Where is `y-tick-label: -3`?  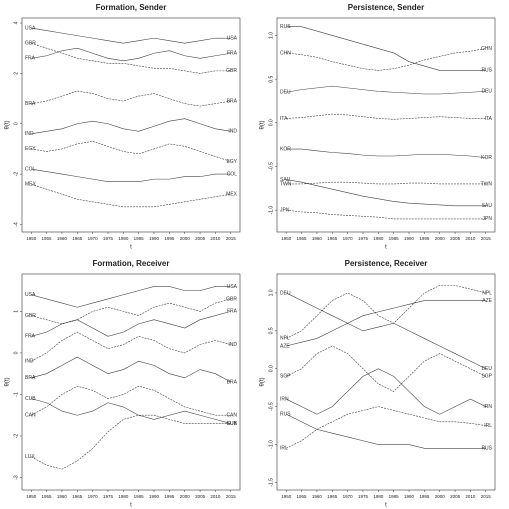 y-tick-label: -3 is located at coordinates (16, 477).